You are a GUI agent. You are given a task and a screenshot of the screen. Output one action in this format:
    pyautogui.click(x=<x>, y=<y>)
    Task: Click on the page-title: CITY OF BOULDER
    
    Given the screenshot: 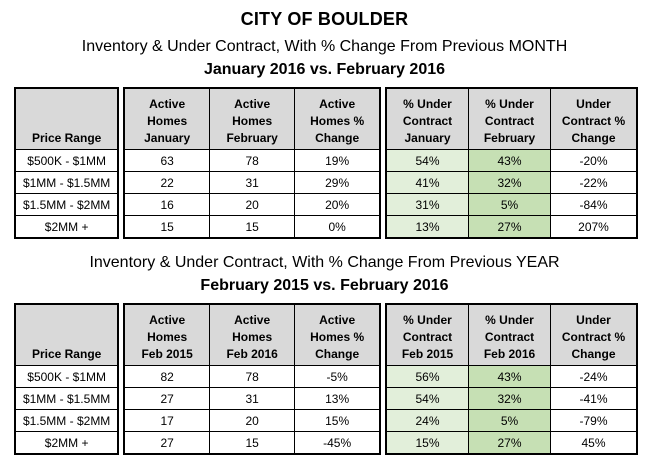 What is the action you would take?
    pyautogui.click(x=324, y=19)
    